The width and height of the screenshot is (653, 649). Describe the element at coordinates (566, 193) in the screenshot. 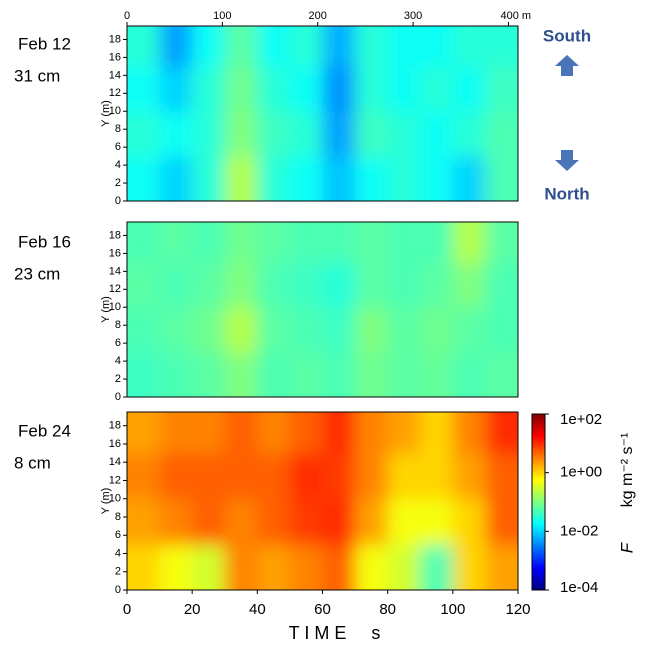

I see `direction-label: North` at that location.